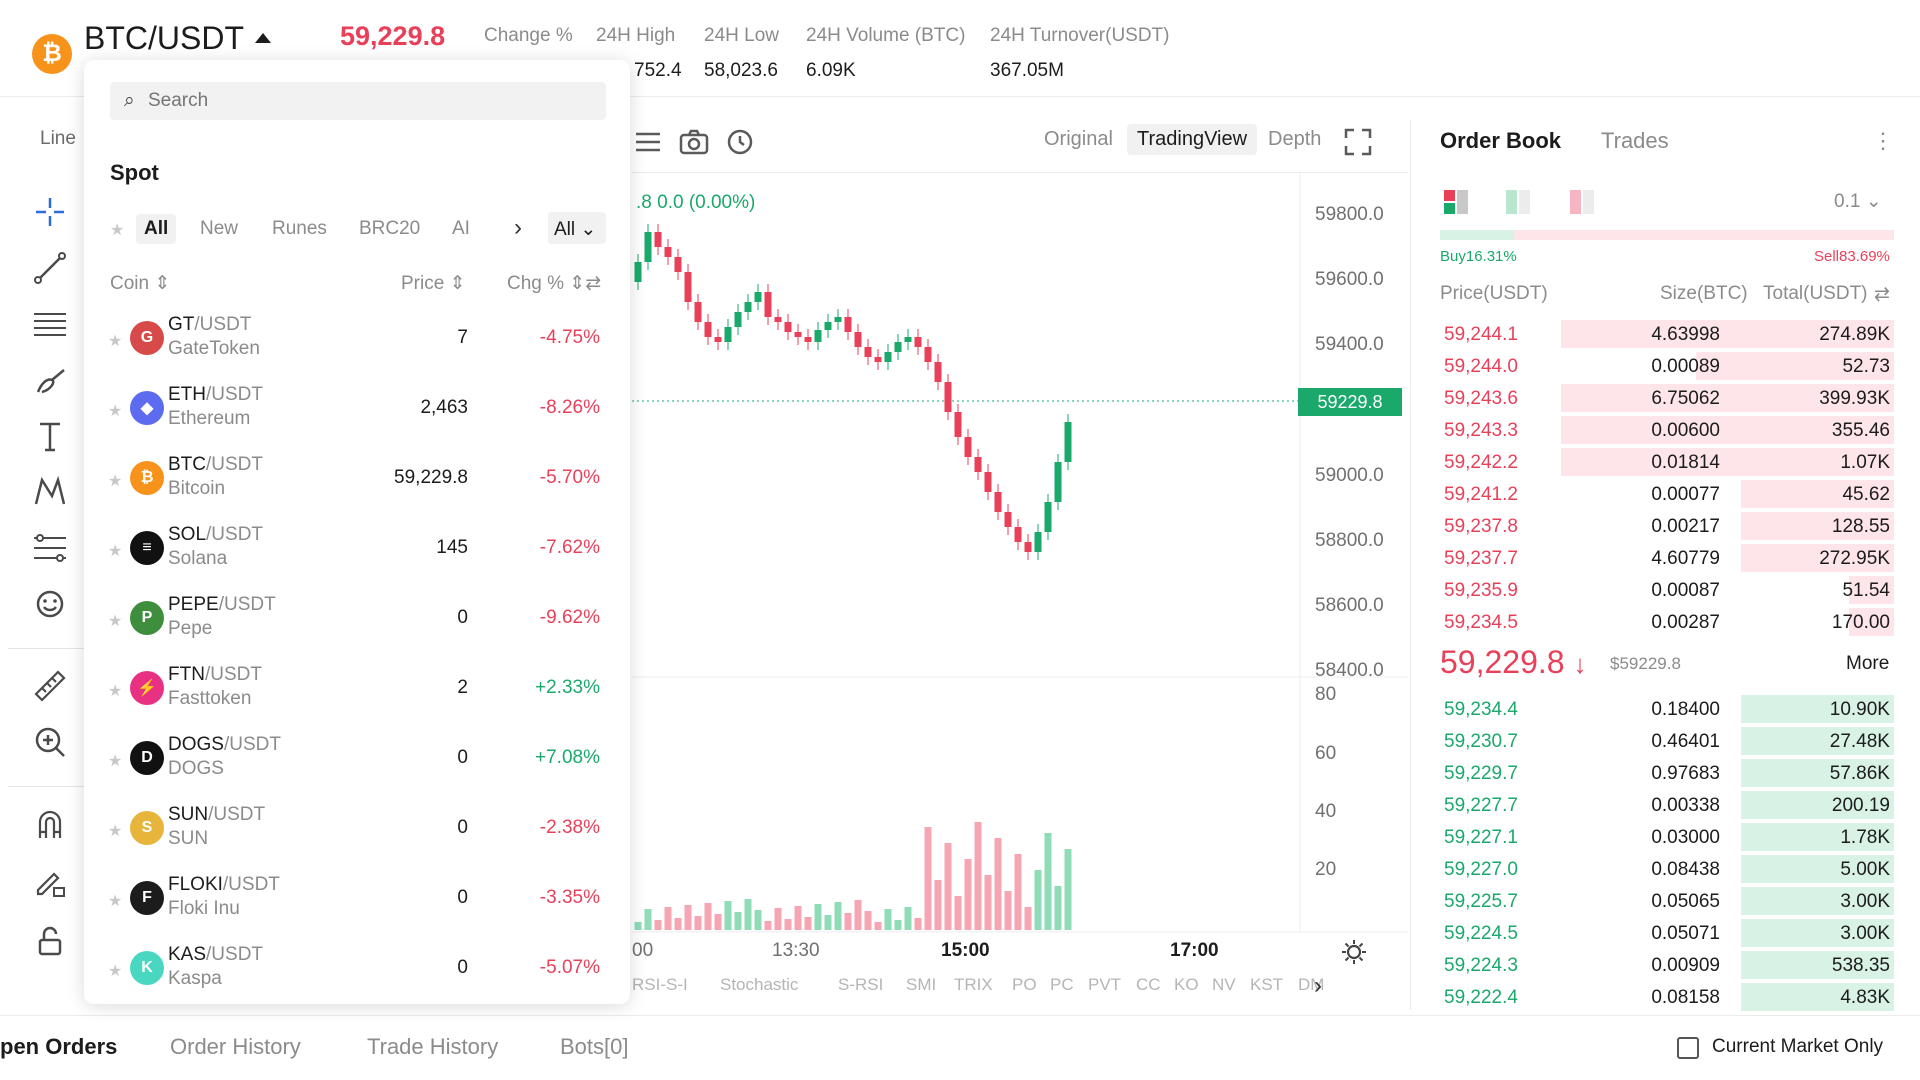 The height and width of the screenshot is (1080, 1920). Describe the element at coordinates (1669, 430) in the screenshot. I see `ask-row: 59,243.3 0.00600 355.46` at that location.